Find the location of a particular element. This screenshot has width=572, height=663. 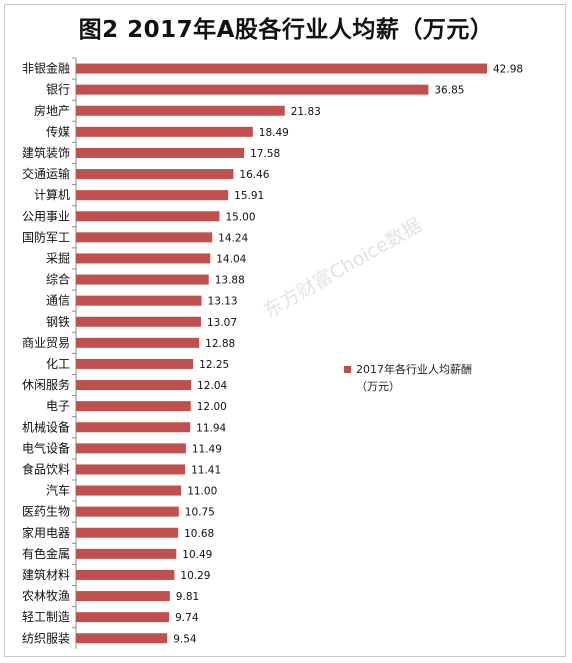

category-label: 通信 is located at coordinates (58, 301).